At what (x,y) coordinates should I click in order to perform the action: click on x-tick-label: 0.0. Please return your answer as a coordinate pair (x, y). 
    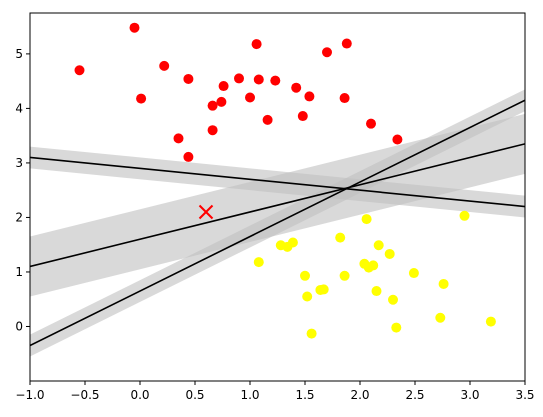
    Looking at the image, I should click on (139, 395).